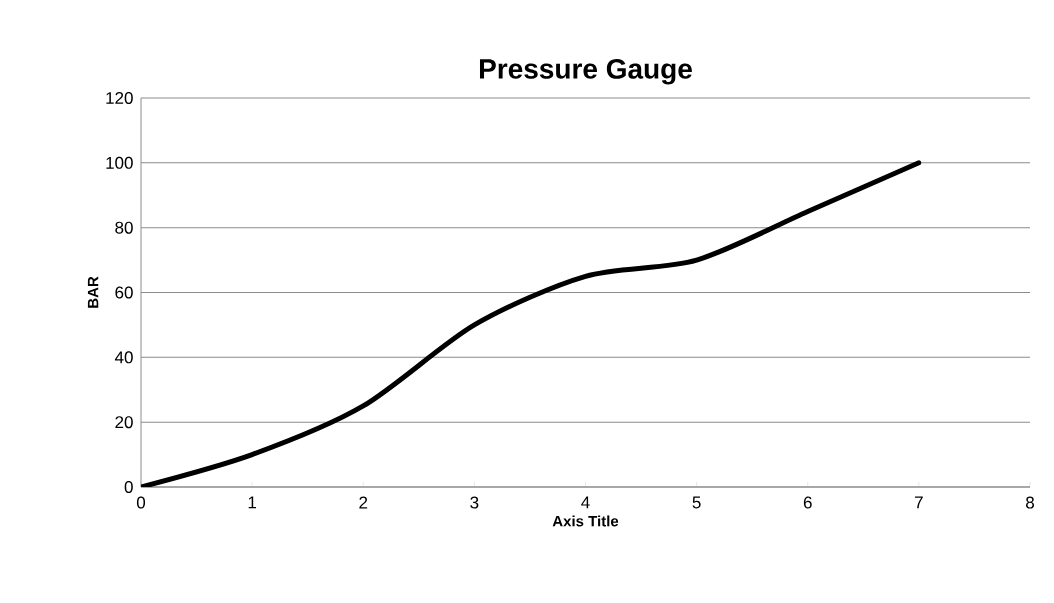  What do you see at coordinates (119, 98) in the screenshot?
I see `y-tick-label: 120` at bounding box center [119, 98].